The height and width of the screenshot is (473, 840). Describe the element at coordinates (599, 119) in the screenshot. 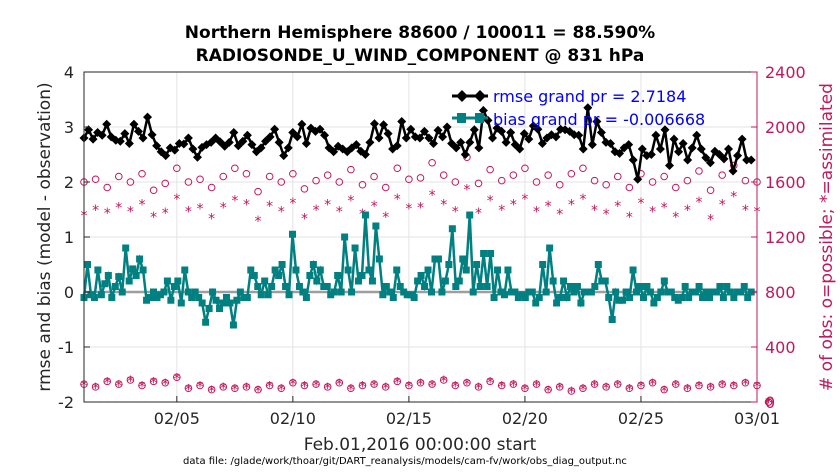

I see `legend-bias-label: bias grand pr = -0.006668` at that location.